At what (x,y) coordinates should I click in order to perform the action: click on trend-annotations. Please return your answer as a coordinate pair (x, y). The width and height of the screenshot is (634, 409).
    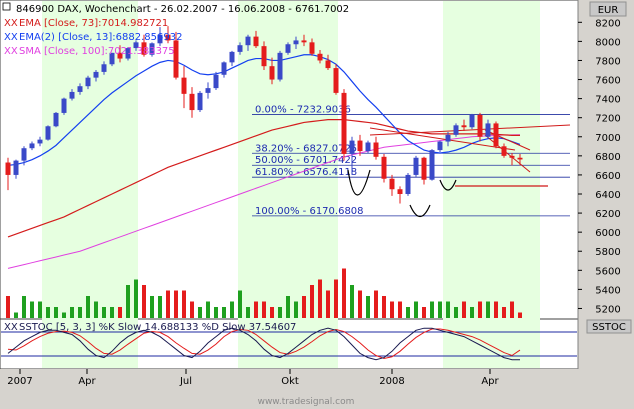
    Looking at the image, I should click on (459, 171).